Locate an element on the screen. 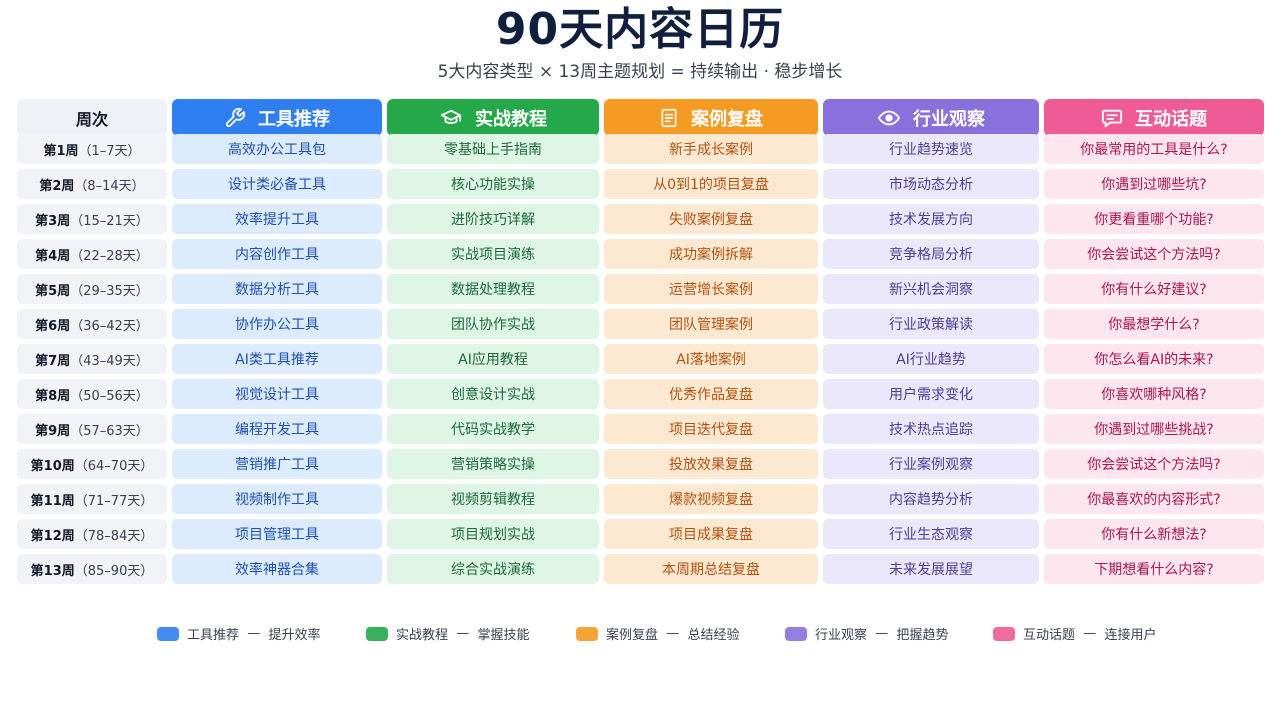 The height and width of the screenshot is (720, 1280). tool-topic-cell: AI类工具推荐 is located at coordinates (277, 359).